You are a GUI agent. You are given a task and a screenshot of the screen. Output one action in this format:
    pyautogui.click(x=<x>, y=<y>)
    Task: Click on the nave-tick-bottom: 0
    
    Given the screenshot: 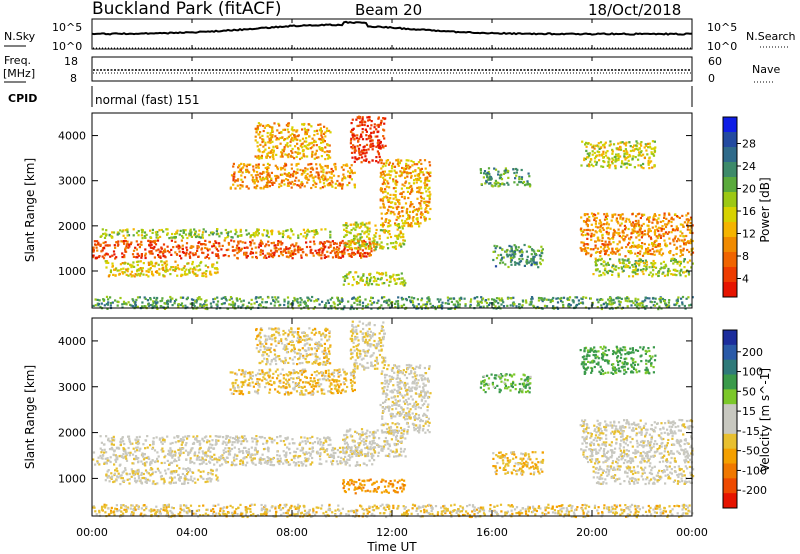 What is the action you would take?
    pyautogui.click(x=711, y=78)
    